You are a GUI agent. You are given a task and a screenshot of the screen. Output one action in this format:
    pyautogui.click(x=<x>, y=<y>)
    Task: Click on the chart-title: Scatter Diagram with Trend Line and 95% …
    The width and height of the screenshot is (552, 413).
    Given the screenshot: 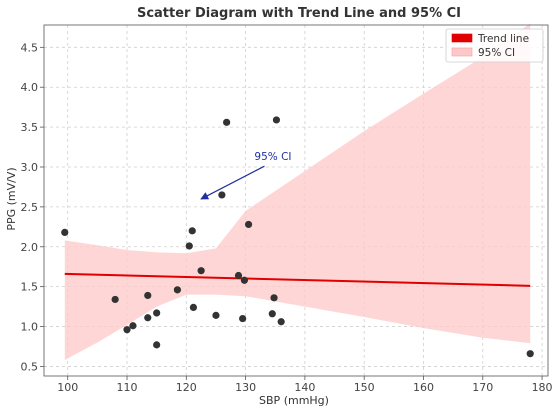 What is the action you would take?
    pyautogui.click(x=299, y=13)
    